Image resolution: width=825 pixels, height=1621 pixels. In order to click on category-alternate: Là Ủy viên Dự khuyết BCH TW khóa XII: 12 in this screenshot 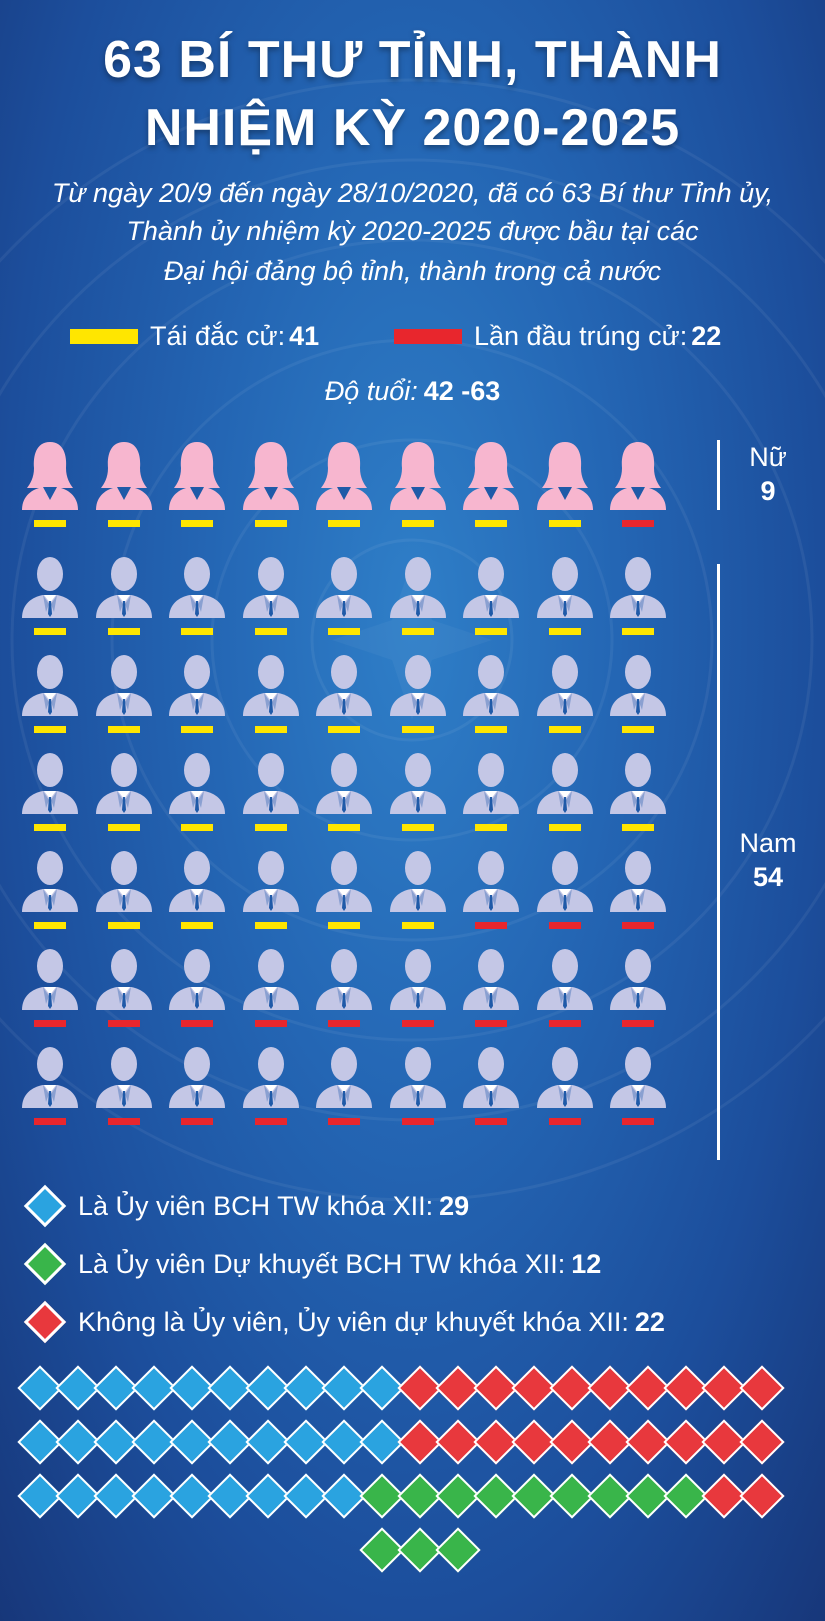, I will do `click(312, 1264)`.